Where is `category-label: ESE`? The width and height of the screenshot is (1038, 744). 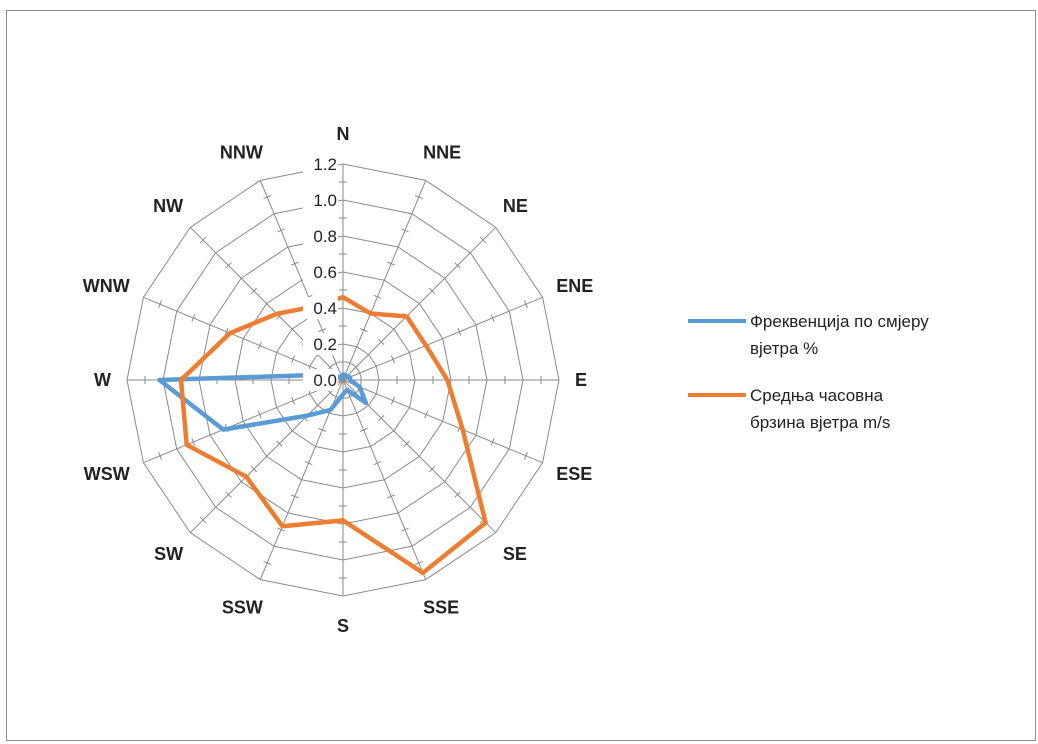
category-label: ESE is located at coordinates (574, 474).